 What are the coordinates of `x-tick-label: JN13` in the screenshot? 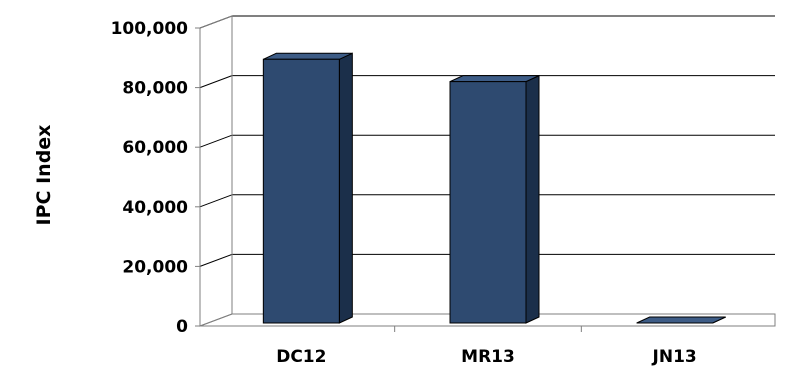 It's located at (674, 357).